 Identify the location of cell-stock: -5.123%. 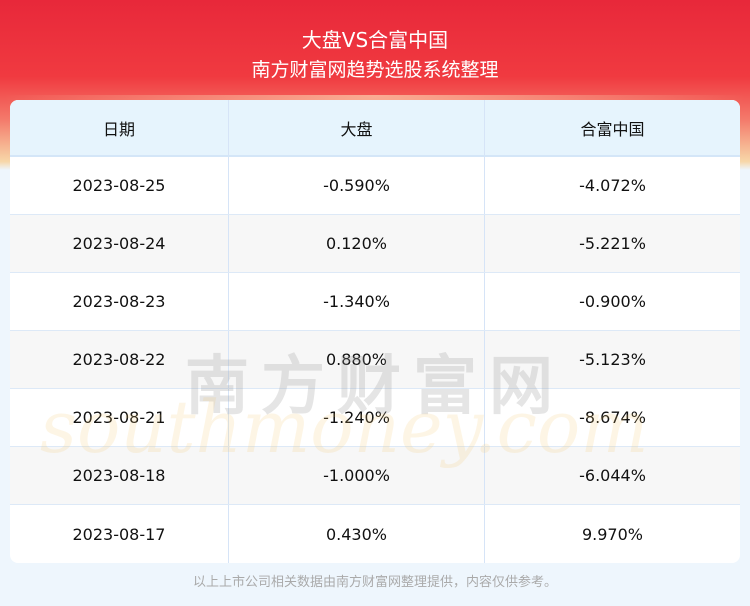
(612, 359).